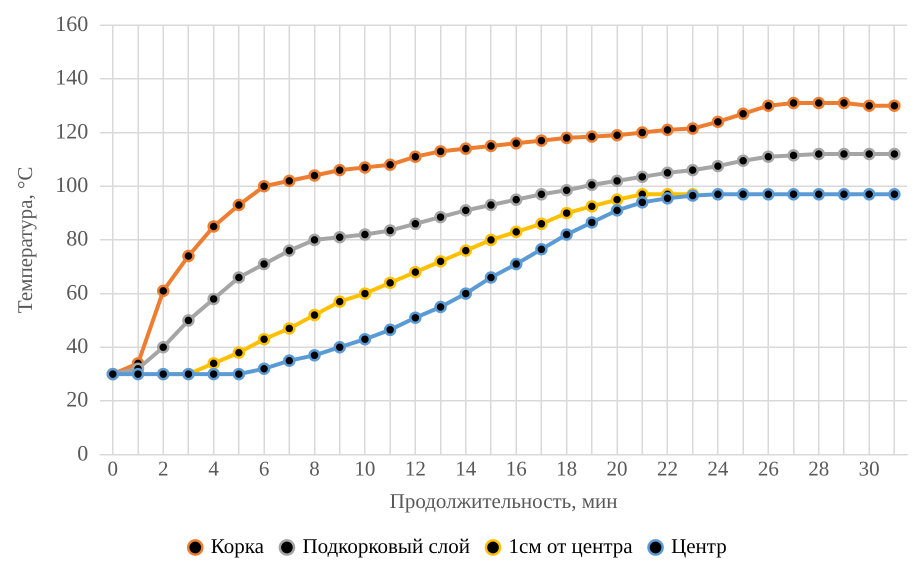 The image size is (922, 578). What do you see at coordinates (699, 546) in the screenshot?
I see `legend-label: Центр` at bounding box center [699, 546].